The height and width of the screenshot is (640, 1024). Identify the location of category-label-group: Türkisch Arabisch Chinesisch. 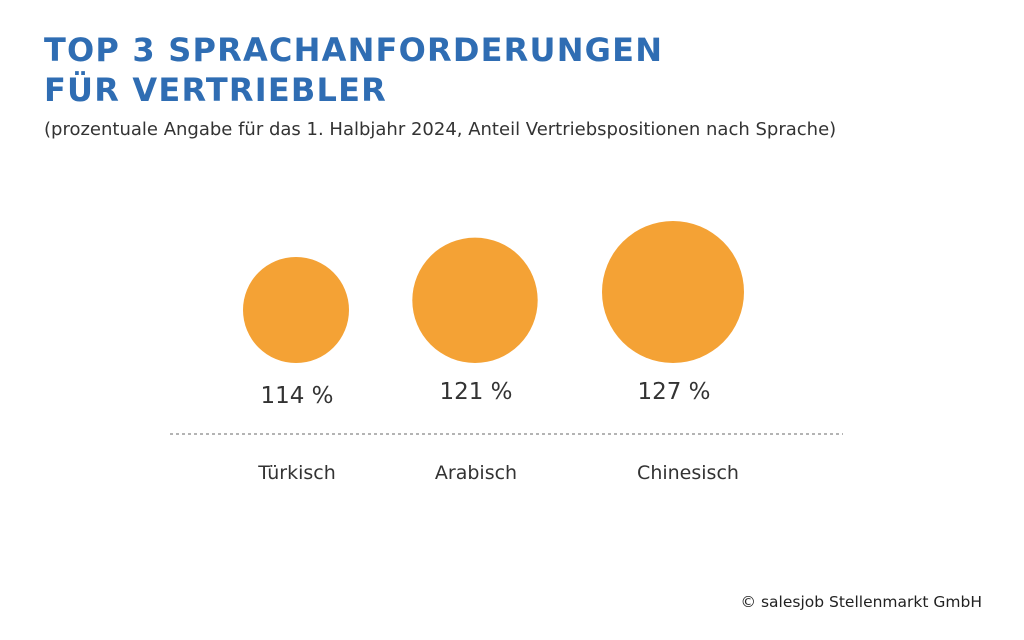
(498, 473).